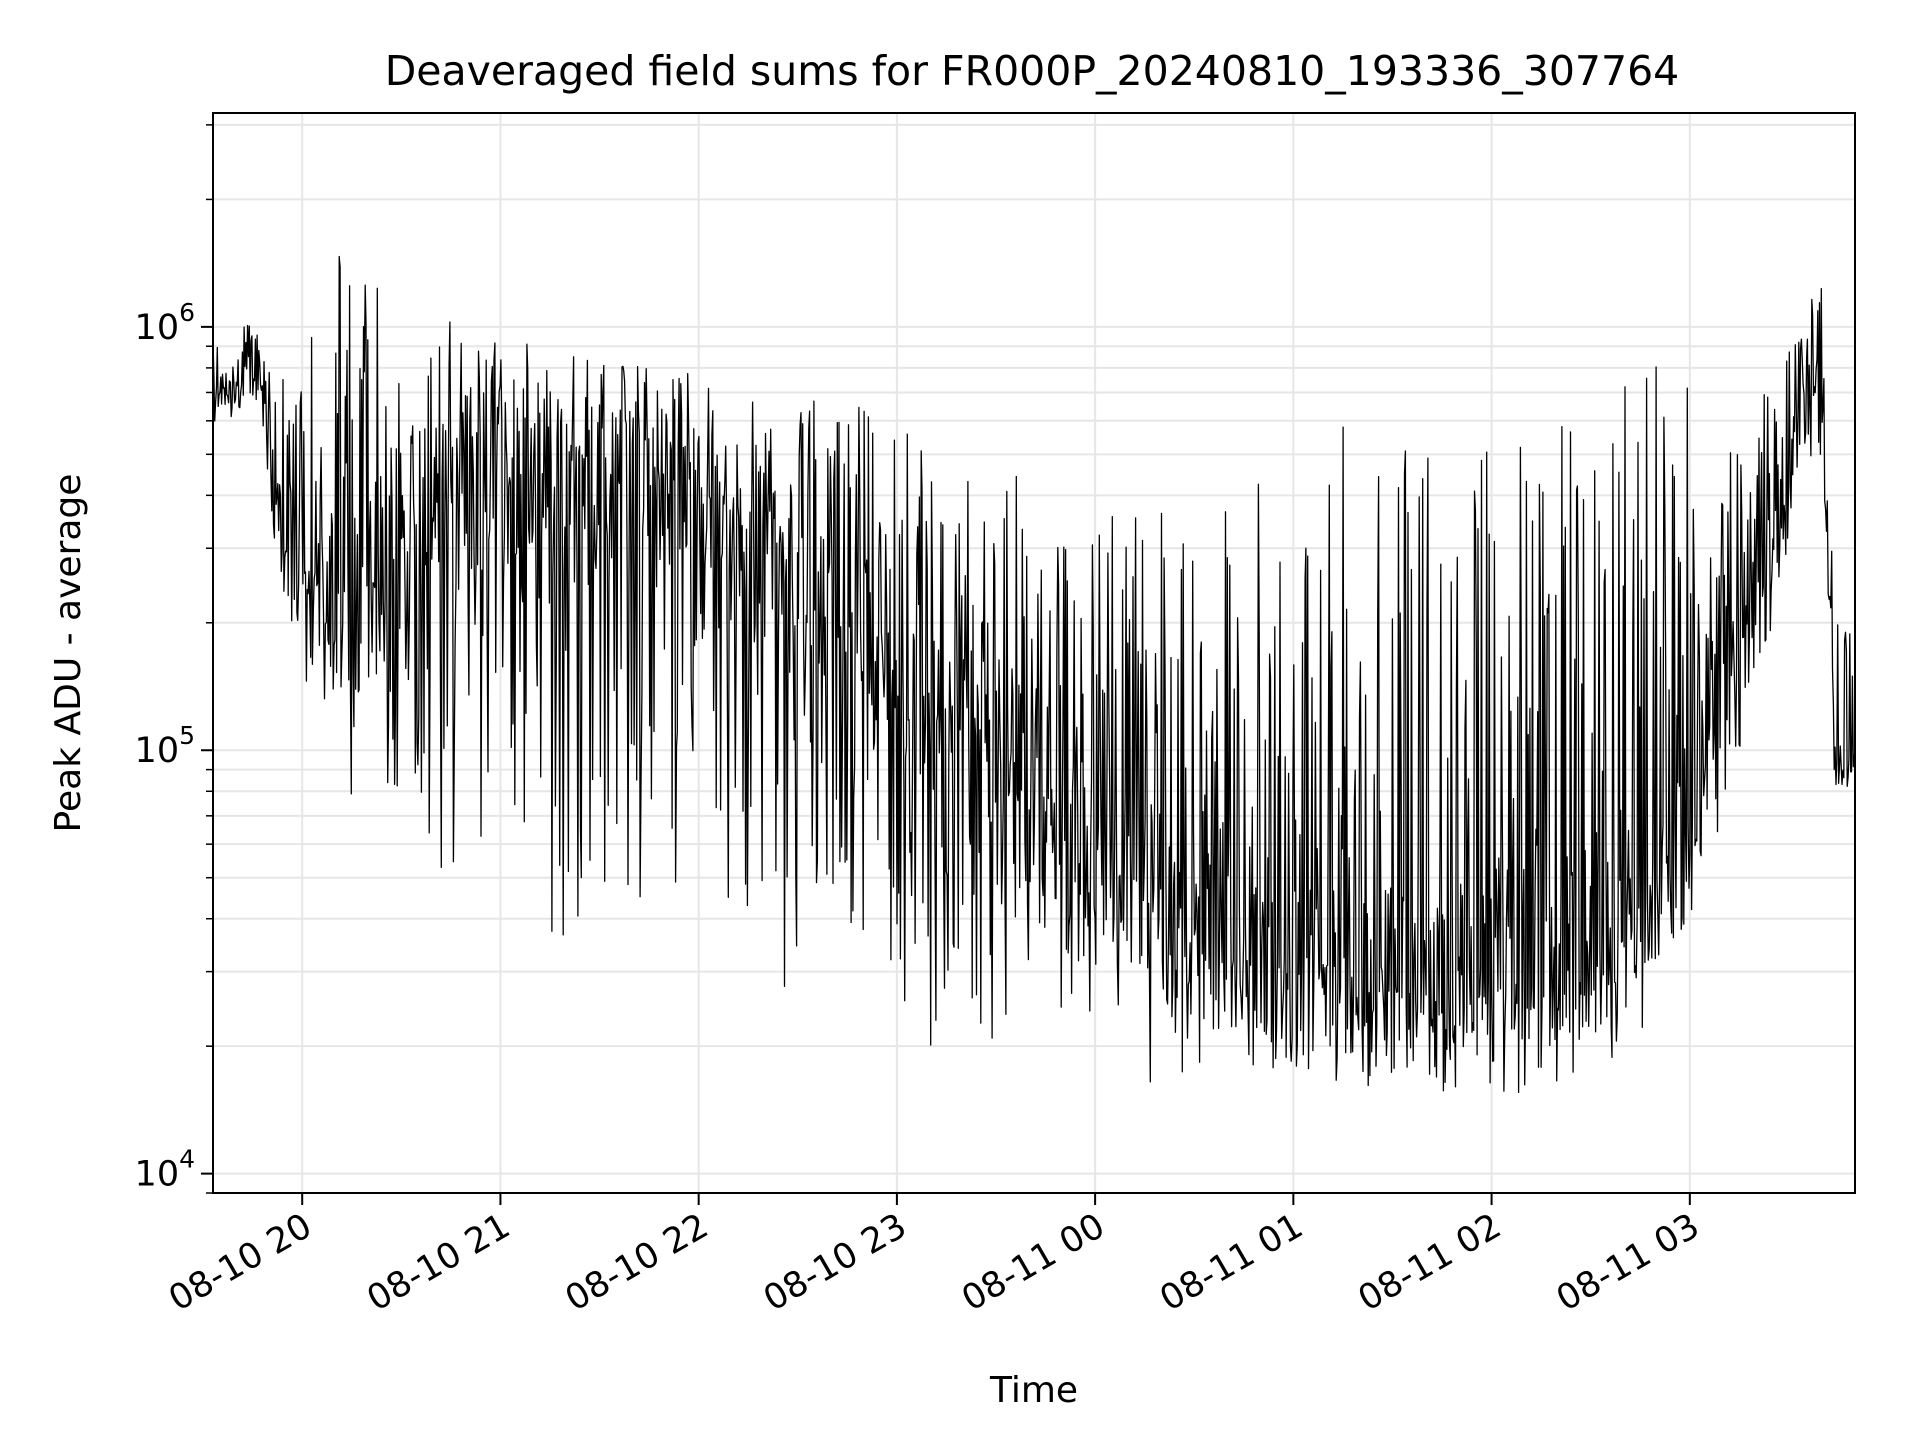 Image resolution: width=1920 pixels, height=1440 pixels. What do you see at coordinates (187, 312) in the screenshot?
I see `y-tick-exponent: 6` at bounding box center [187, 312].